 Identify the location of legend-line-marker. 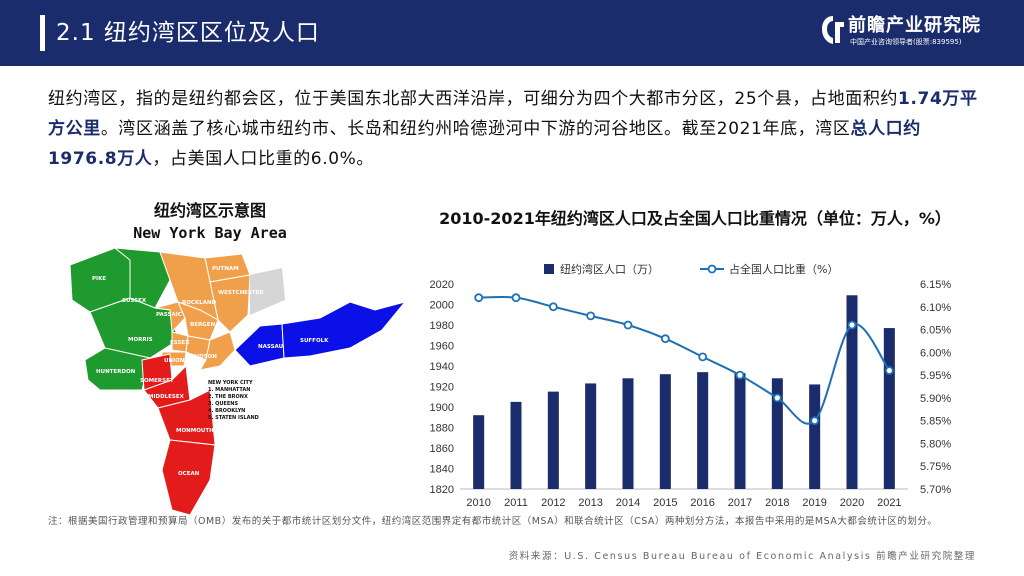
(712, 269).